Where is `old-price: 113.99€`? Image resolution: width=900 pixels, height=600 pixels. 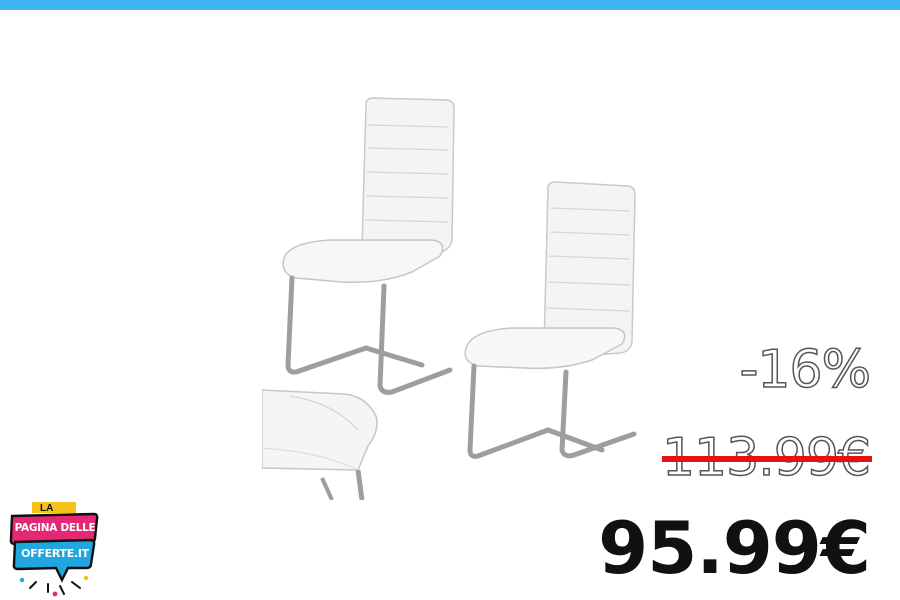 old-price: 113.99€ is located at coordinates (766, 458).